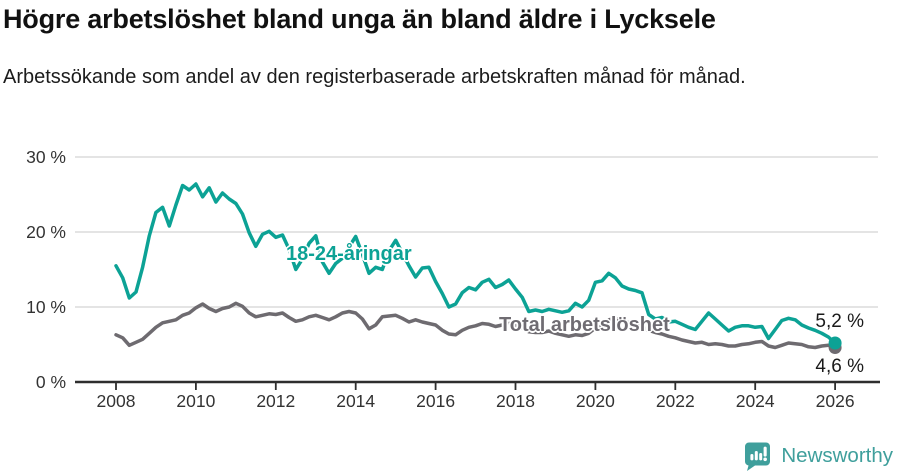  I want to click on x-tick-label: 2014, so click(356, 401).